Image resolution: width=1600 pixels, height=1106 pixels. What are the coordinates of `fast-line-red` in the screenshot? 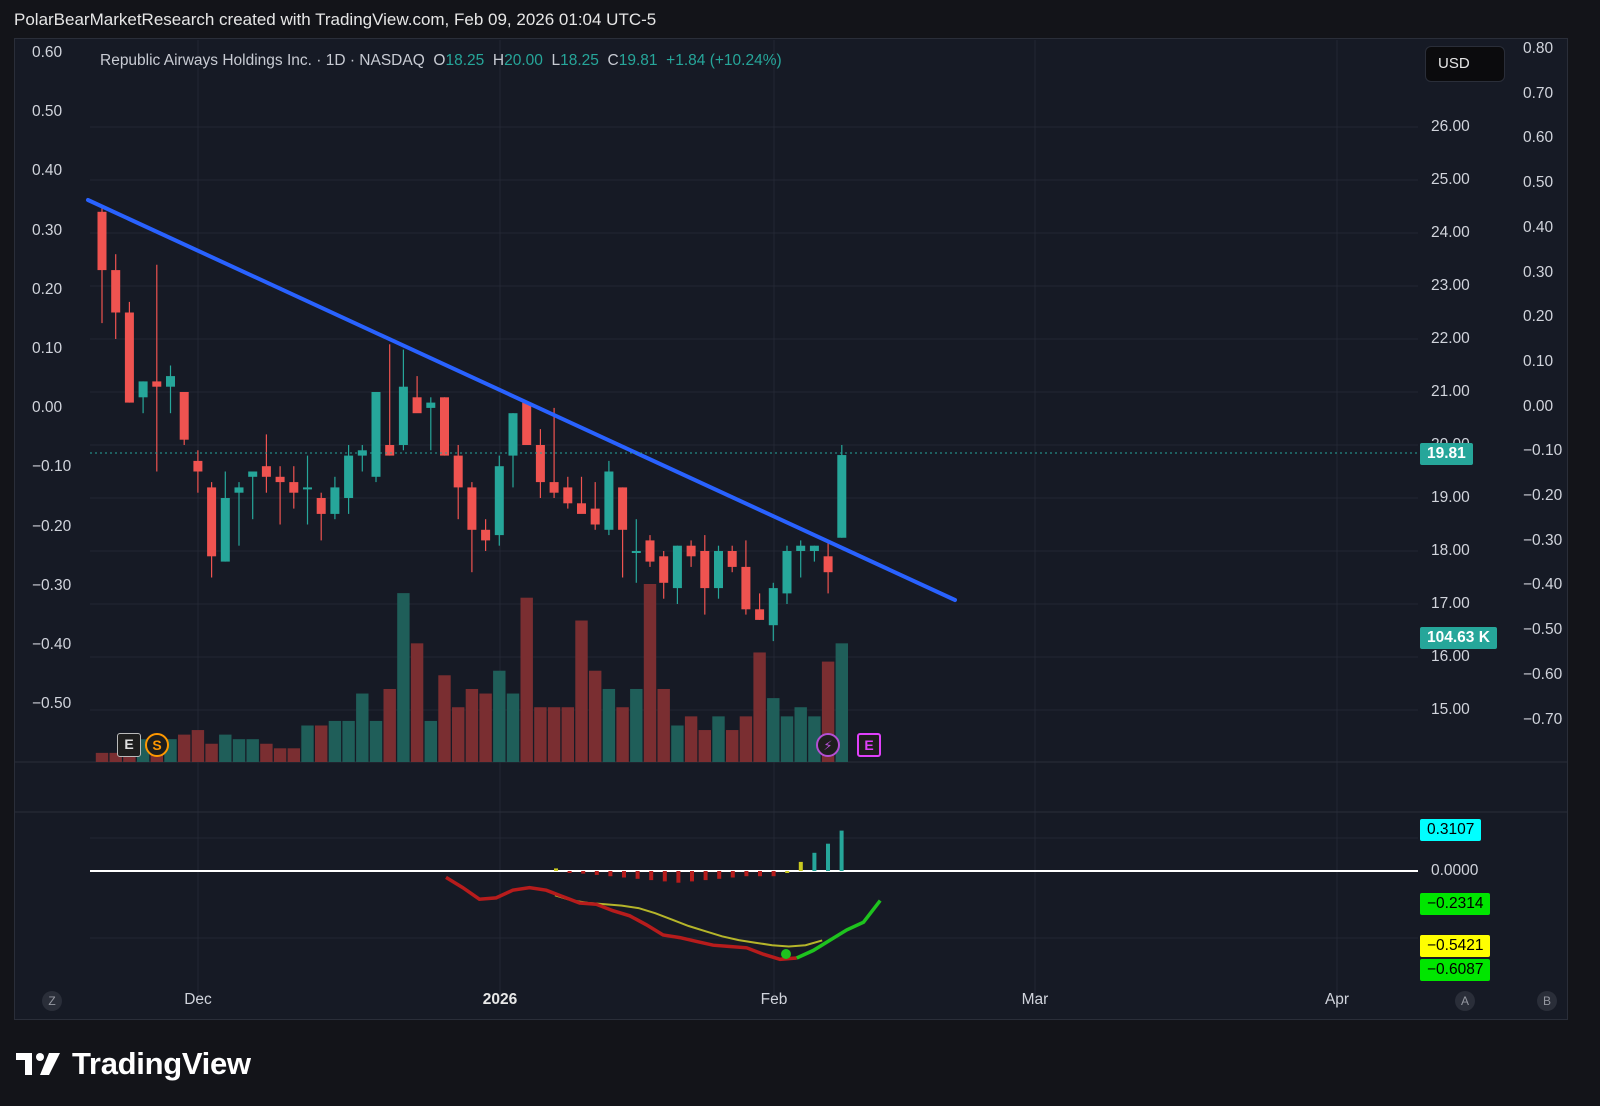 It's located at (621, 918).